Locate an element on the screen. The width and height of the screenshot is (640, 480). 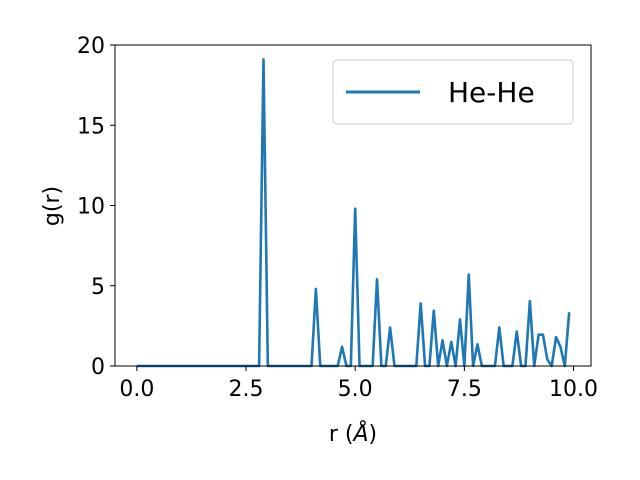
y-tick-label: 10 is located at coordinates (91, 207).